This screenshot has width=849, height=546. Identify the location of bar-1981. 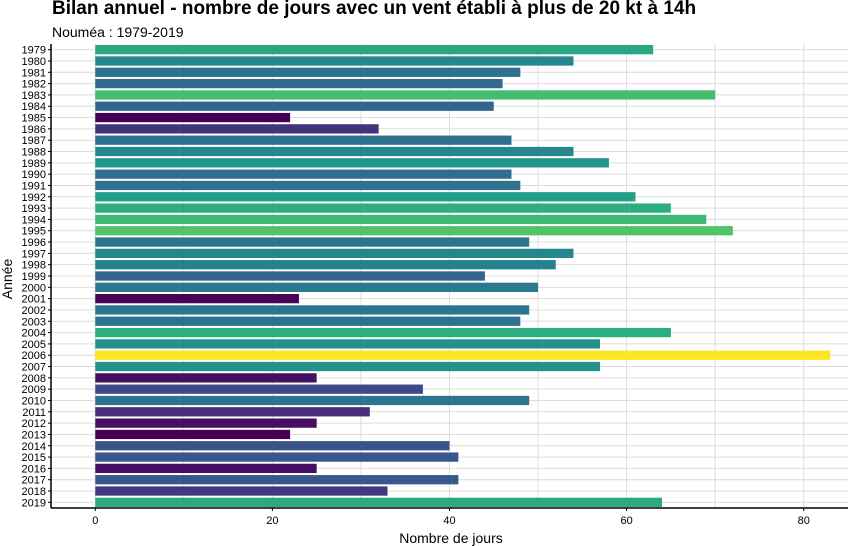
(308, 72).